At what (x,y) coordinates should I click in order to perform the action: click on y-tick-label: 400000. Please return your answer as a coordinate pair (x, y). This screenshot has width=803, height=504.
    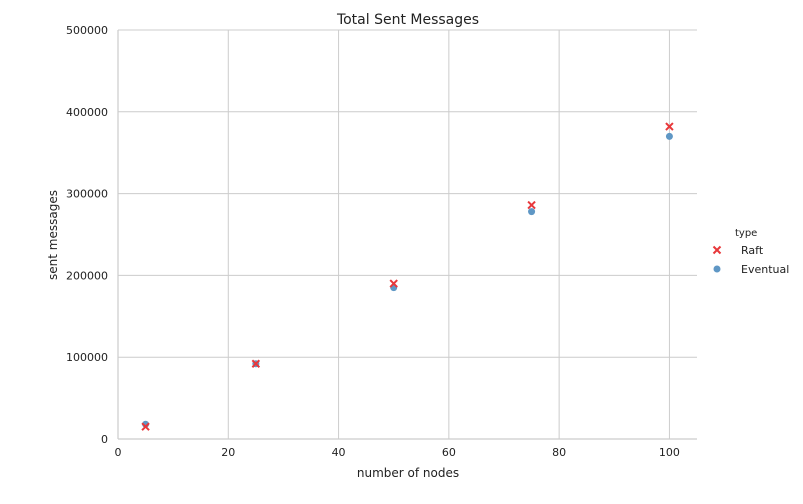
    Looking at the image, I should click on (87, 112).